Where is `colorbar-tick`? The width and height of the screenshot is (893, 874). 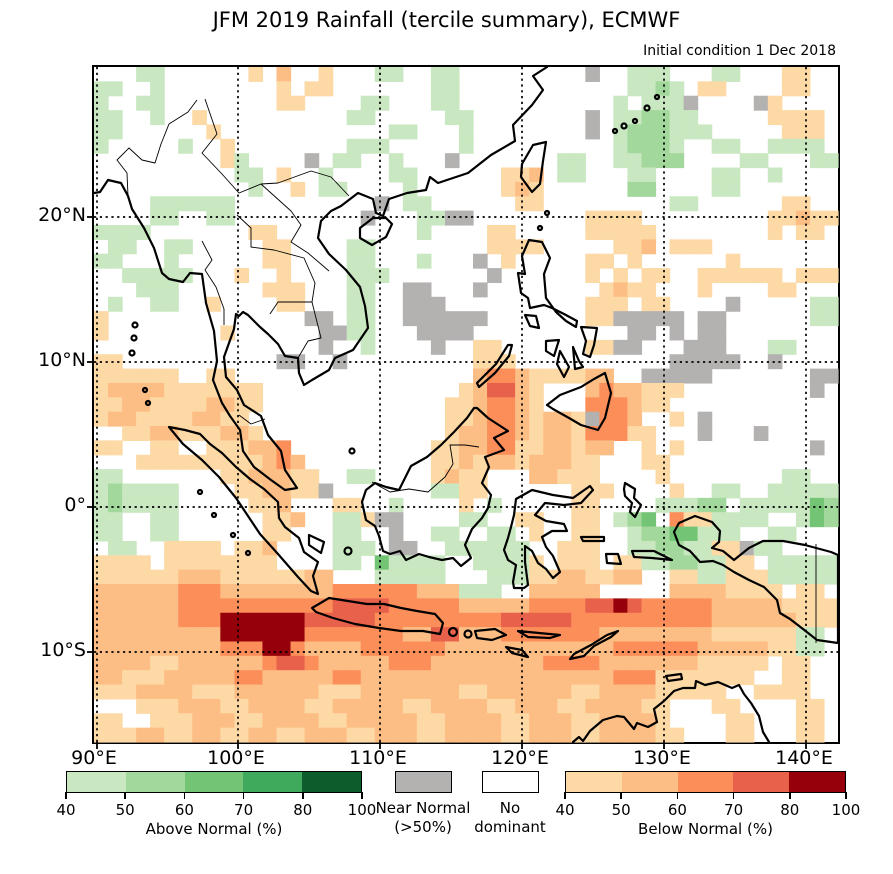
colorbar-tick is located at coordinates (303, 795).